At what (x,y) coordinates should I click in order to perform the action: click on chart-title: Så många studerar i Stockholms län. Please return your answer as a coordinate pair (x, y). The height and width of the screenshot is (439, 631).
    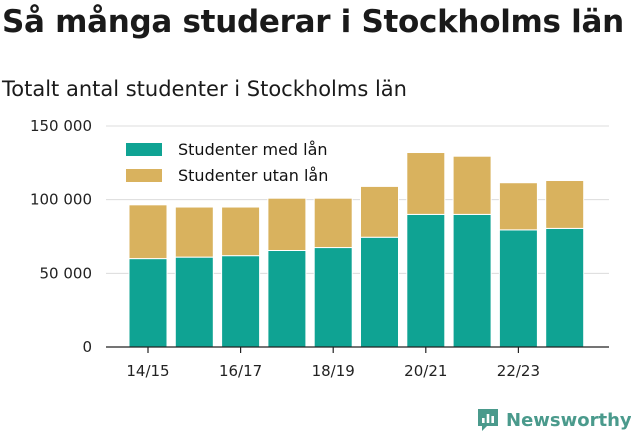
    Looking at the image, I should click on (313, 22).